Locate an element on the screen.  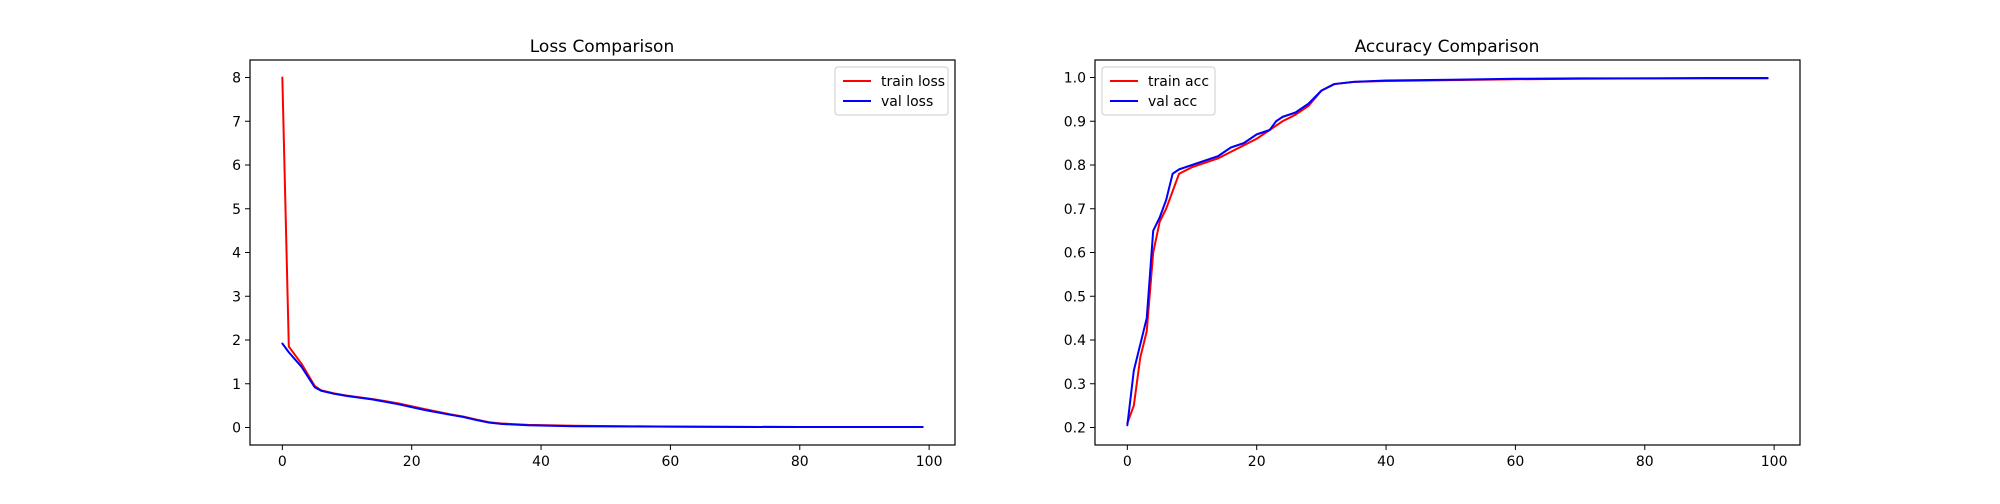
loss-series-val-loss is located at coordinates (602, 385).